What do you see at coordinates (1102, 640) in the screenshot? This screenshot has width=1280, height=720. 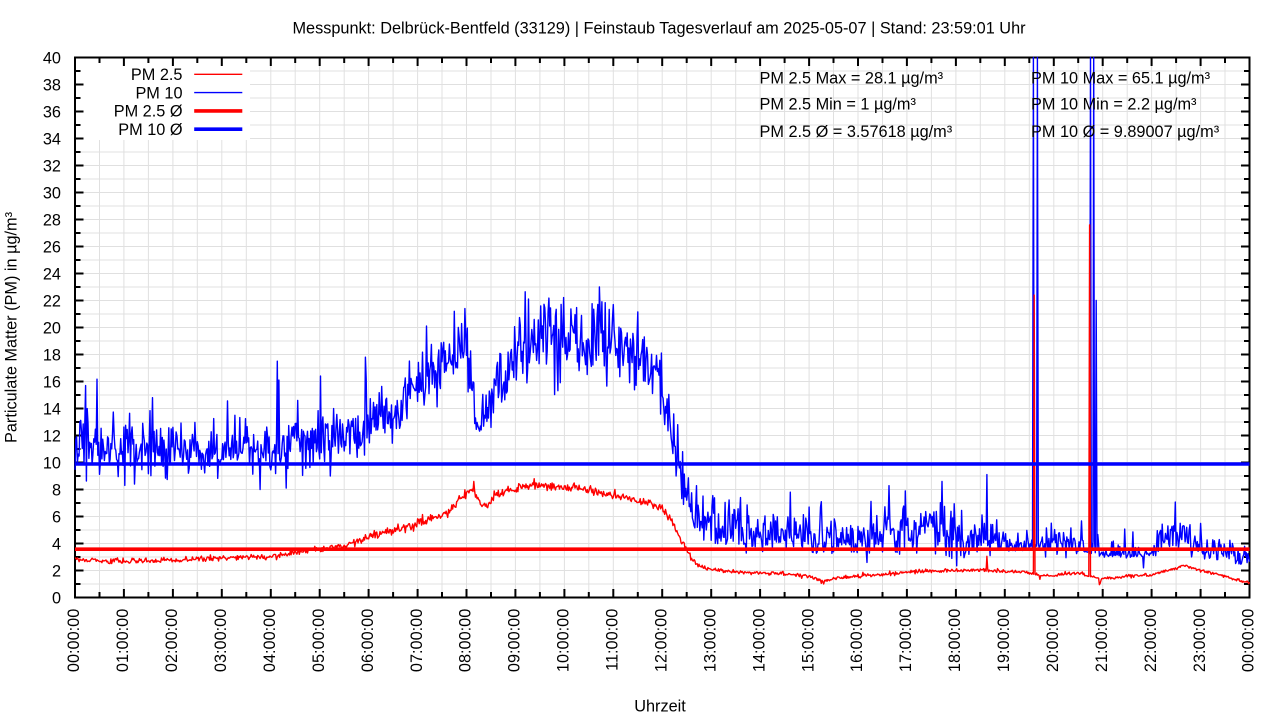 I see `svg-text: 21:00:00` at bounding box center [1102, 640].